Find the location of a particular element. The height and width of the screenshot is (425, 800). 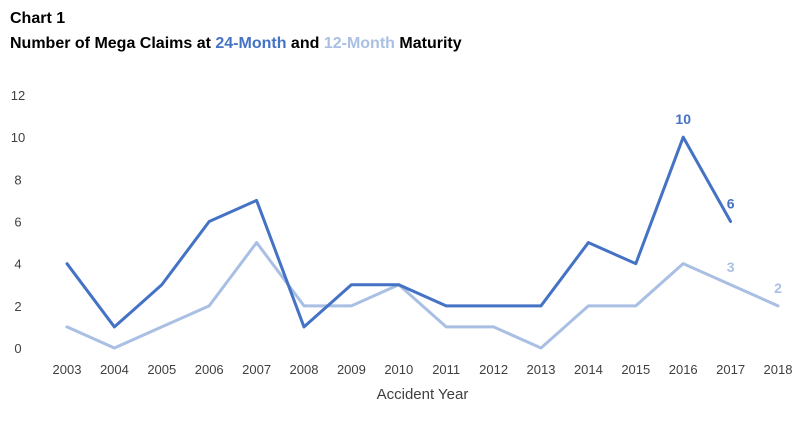

y-tick-label: 2 is located at coordinates (17, 306).